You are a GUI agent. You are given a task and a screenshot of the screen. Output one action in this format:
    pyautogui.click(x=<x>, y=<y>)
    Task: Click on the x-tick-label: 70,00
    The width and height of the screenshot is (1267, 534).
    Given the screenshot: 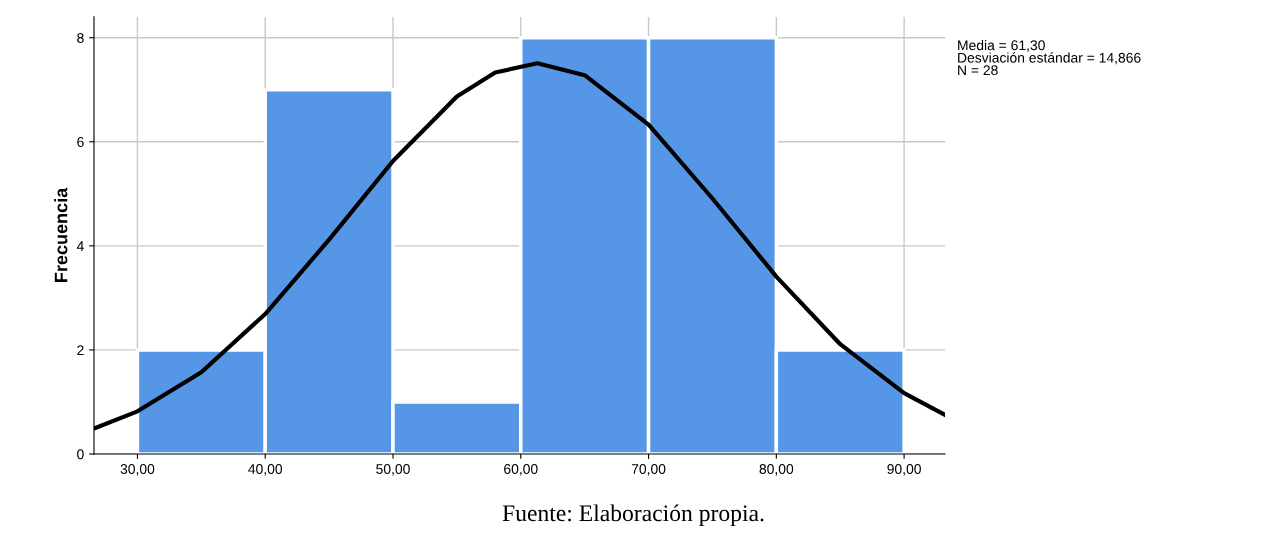 What is the action you would take?
    pyautogui.click(x=648, y=470)
    